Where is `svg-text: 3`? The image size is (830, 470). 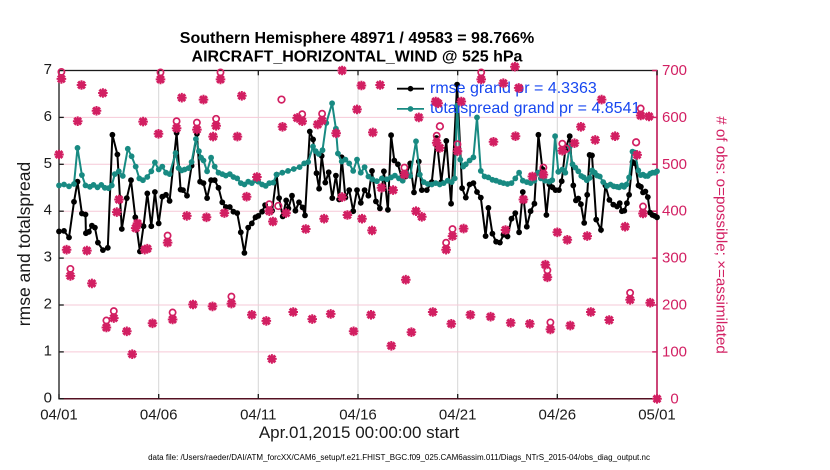 svg-text: 3 is located at coordinates (48, 257).